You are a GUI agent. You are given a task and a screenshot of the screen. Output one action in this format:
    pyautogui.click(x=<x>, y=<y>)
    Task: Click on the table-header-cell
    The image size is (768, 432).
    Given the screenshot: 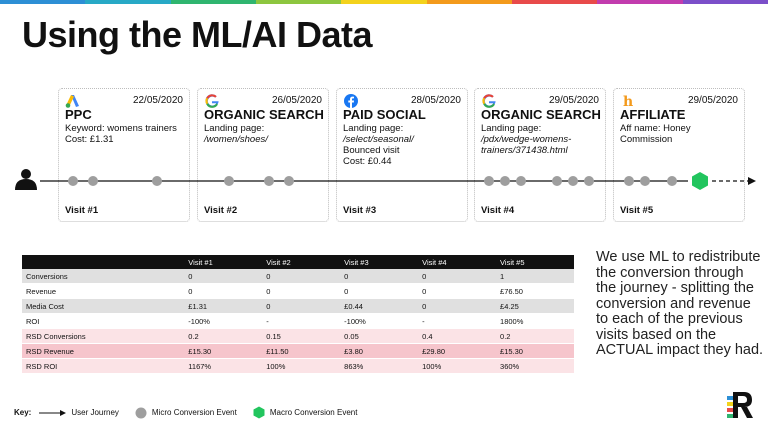 What is the action you would take?
    pyautogui.click(x=103, y=262)
    